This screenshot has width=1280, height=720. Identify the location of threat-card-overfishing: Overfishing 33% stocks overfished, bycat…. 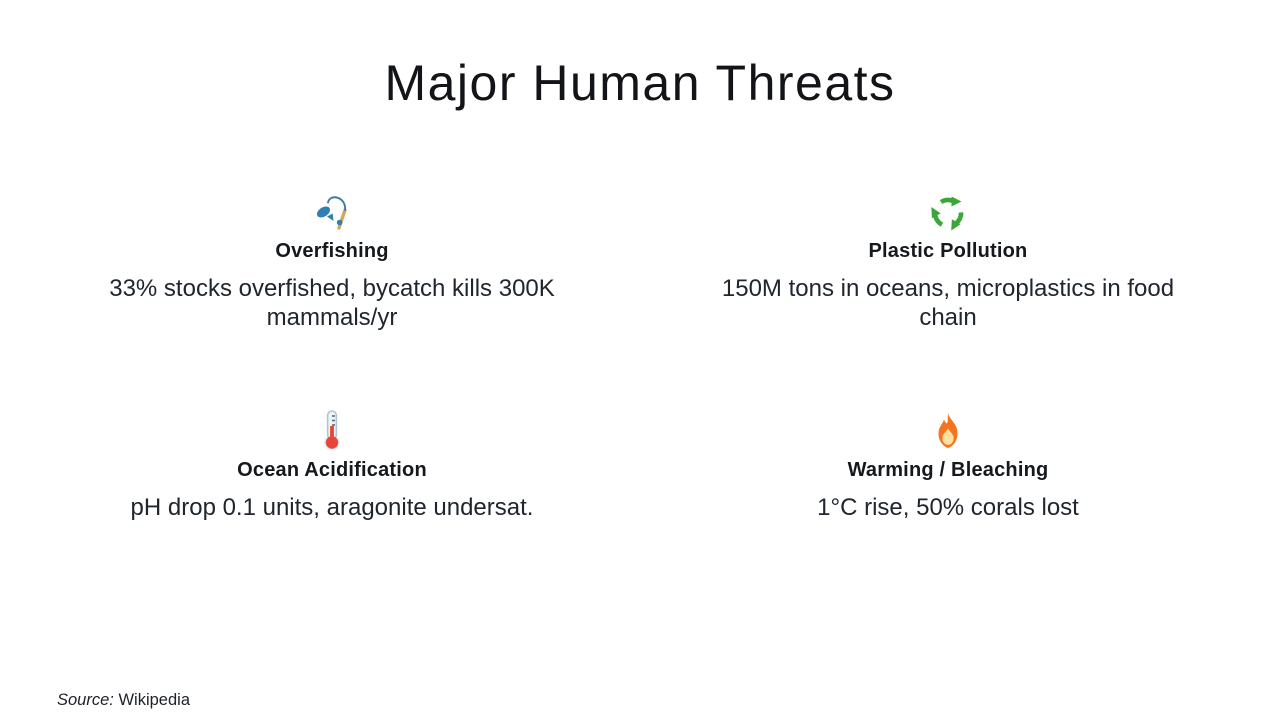
(332, 261).